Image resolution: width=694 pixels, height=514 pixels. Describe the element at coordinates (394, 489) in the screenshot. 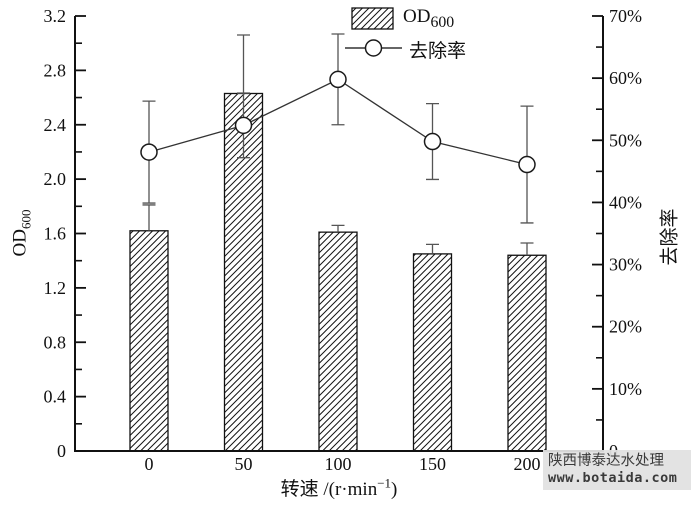

I see `x-axis-title-suffix: )` at that location.